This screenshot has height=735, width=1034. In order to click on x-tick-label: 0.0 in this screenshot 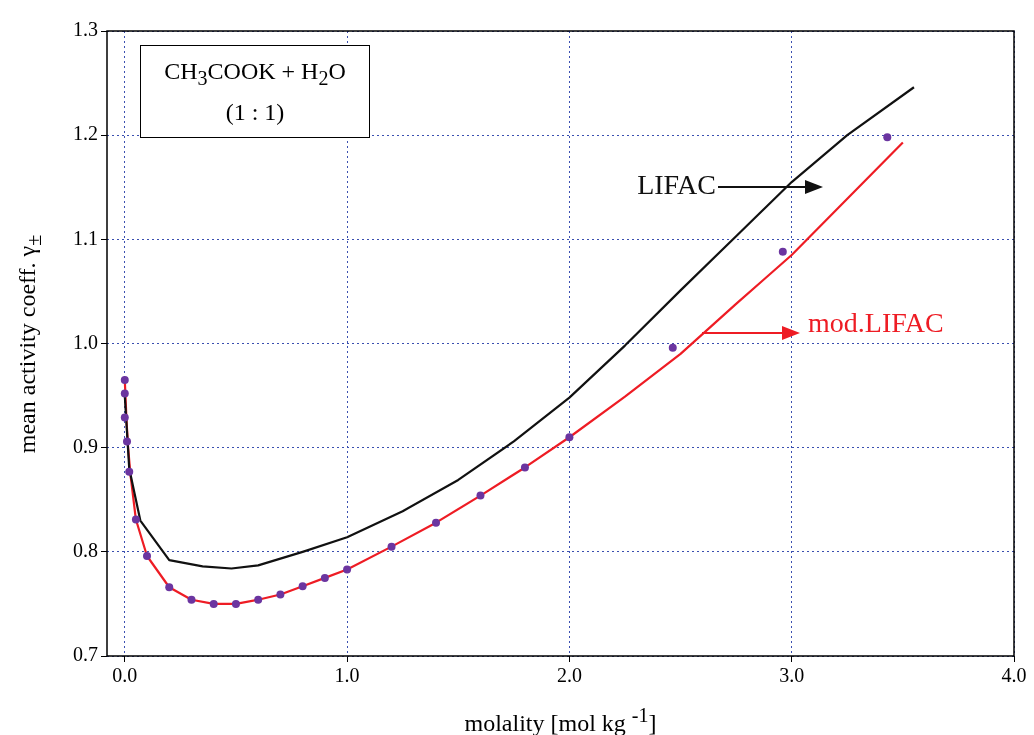, I will do `click(125, 675)`.